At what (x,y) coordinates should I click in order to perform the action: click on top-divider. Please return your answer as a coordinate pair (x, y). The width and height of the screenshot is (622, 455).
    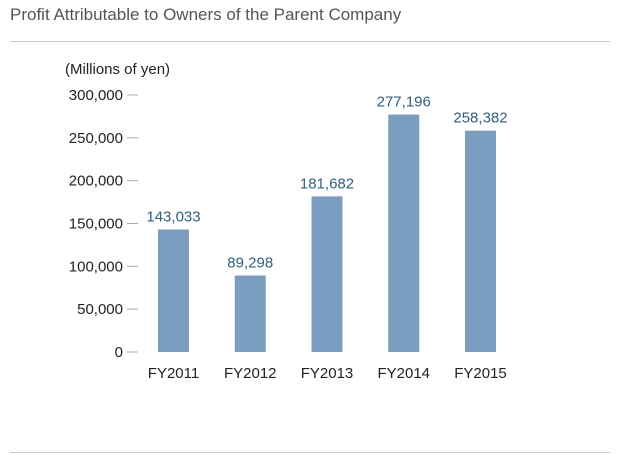
    Looking at the image, I should click on (310, 41).